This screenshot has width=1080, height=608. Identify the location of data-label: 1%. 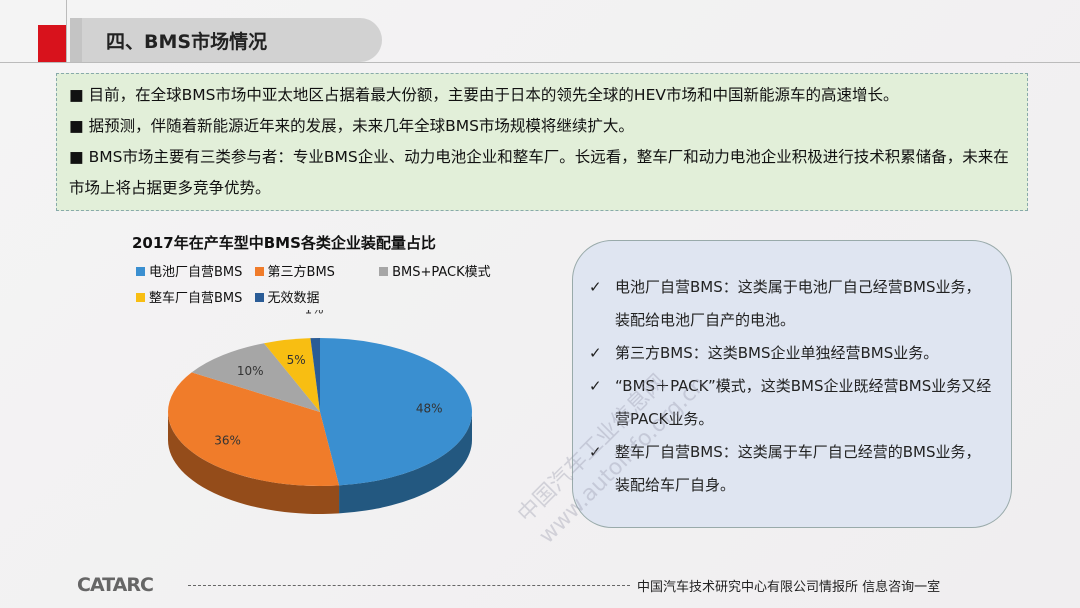
(314, 313).